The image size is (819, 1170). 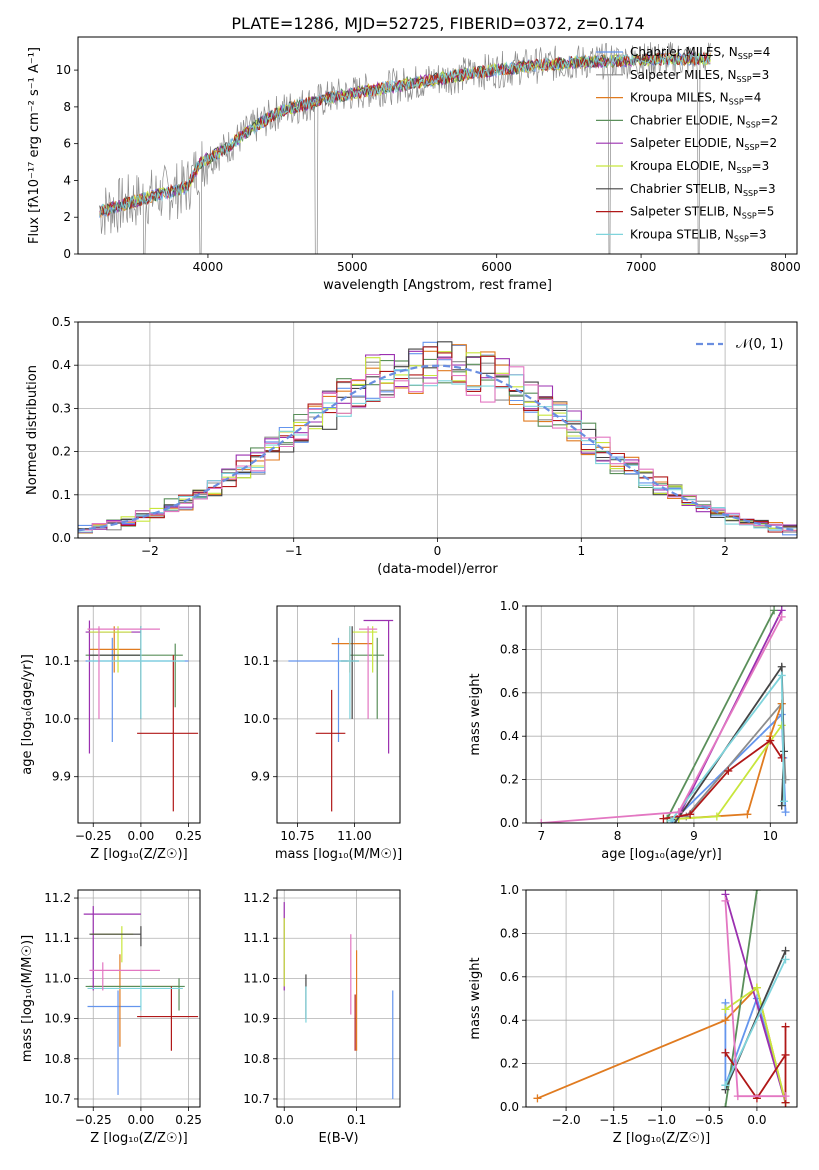 I want to click on spectrum-line-salpeter-stelib, so click(x=405, y=134).